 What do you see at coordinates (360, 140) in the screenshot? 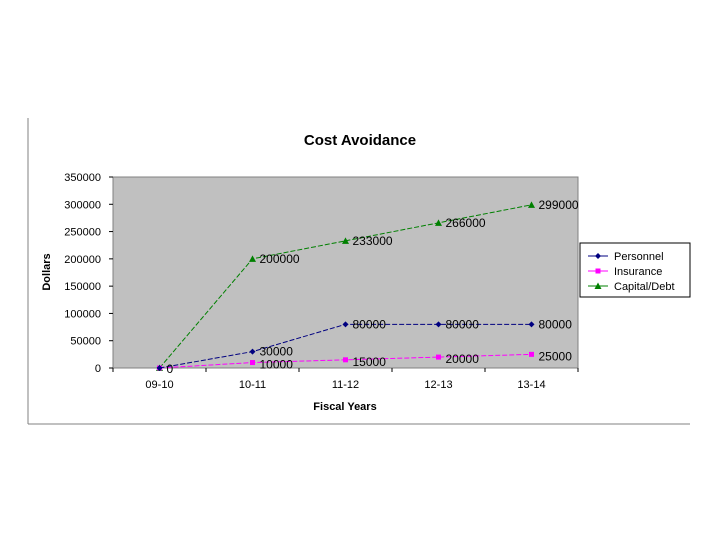
I see `chart-title: Cost Avoidance` at bounding box center [360, 140].